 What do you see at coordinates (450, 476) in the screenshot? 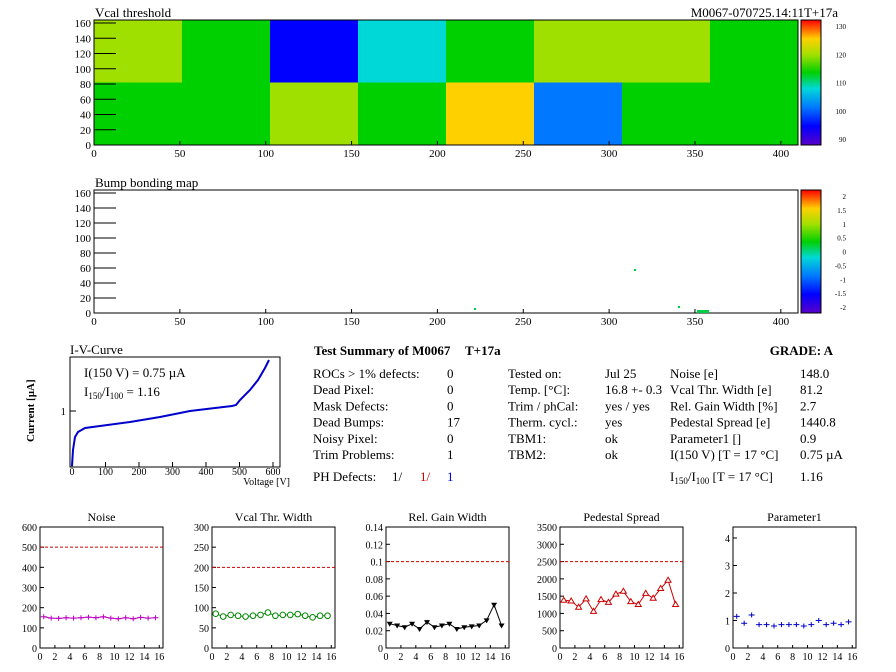
I see `ph-defects-value-3: 1` at bounding box center [450, 476].